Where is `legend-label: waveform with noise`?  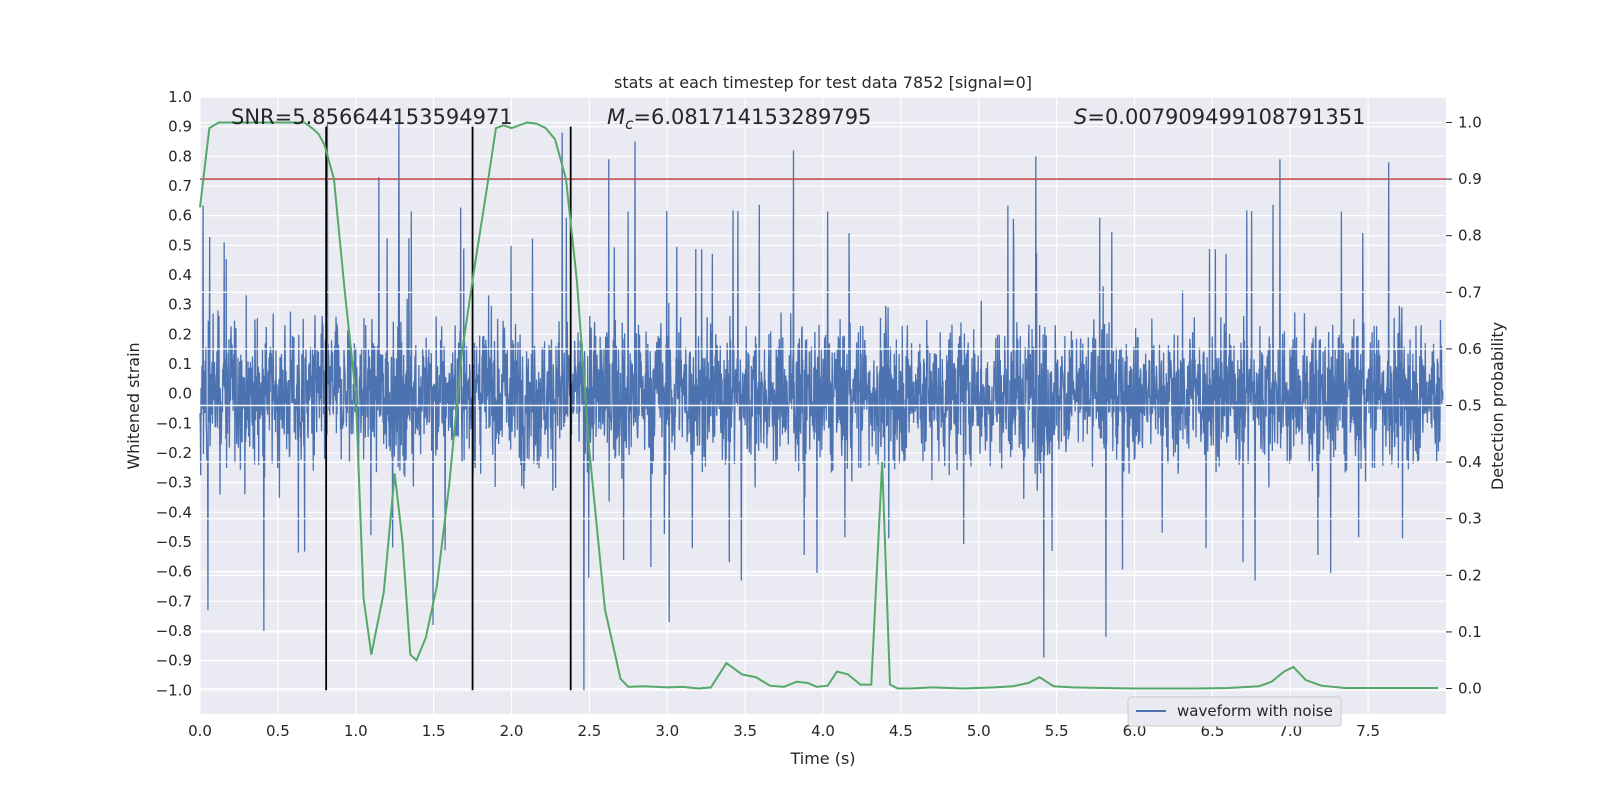 legend-label: waveform with noise is located at coordinates (1255, 711).